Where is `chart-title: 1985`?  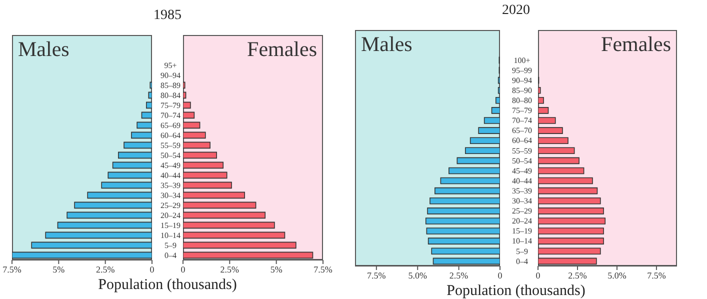 chart-title: 1985 is located at coordinates (167, 16).